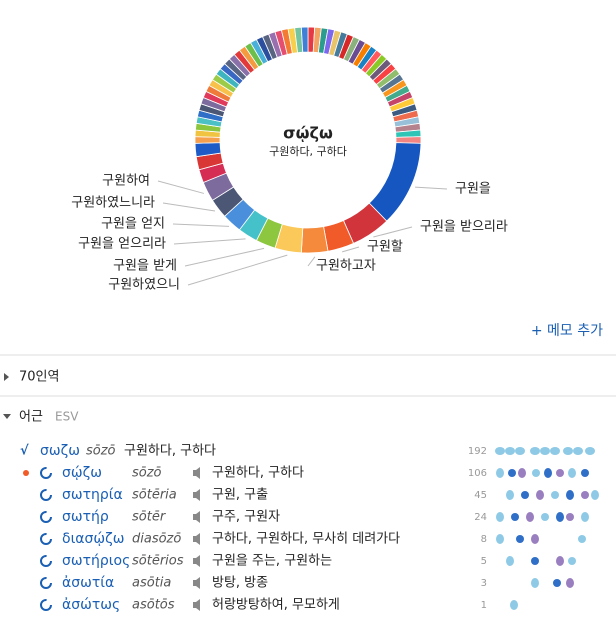 This screenshot has width=616, height=628. Describe the element at coordinates (145, 266) in the screenshot. I see `donut-label: 구원을 받게` at that location.